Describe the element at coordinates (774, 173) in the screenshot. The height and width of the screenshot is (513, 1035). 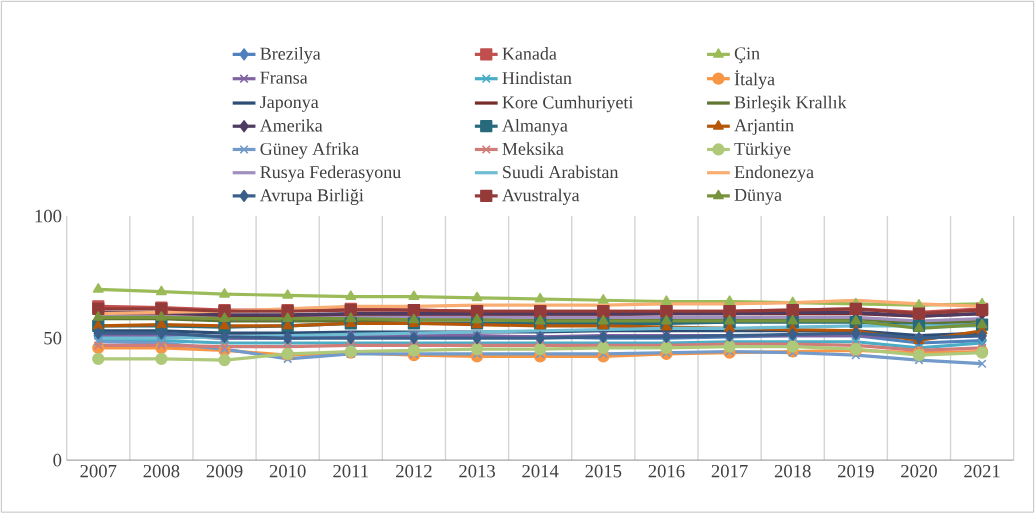
I see `legend-label: Endonezya` at that location.